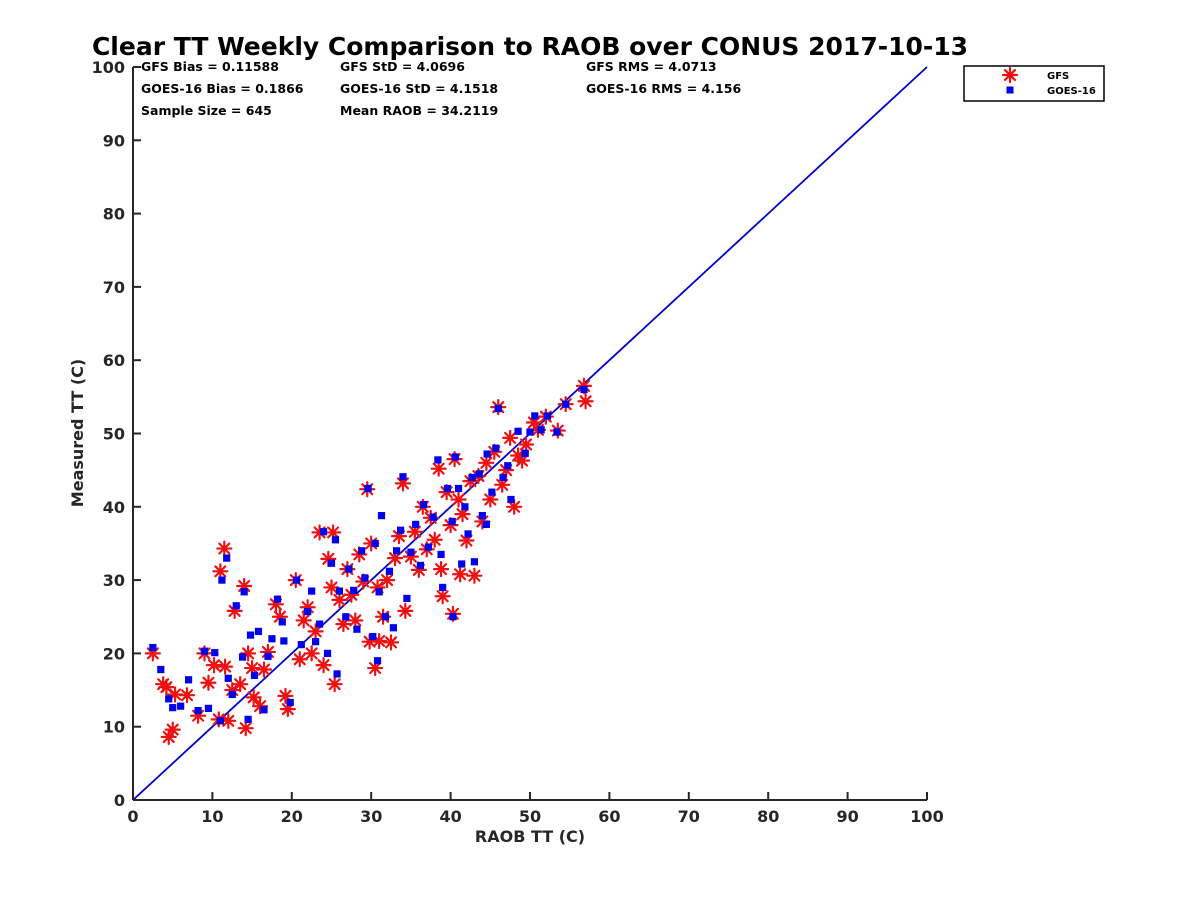 The image size is (1200, 900). What do you see at coordinates (114, 653) in the screenshot?
I see `y-tick-label: 20` at bounding box center [114, 653].